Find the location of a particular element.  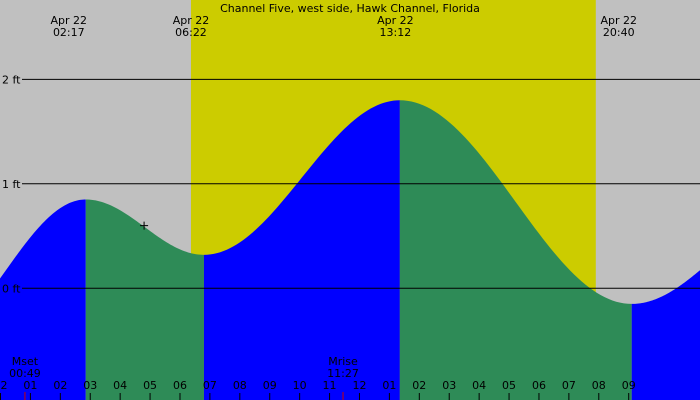

current-time-marker is located at coordinates (144, 225).